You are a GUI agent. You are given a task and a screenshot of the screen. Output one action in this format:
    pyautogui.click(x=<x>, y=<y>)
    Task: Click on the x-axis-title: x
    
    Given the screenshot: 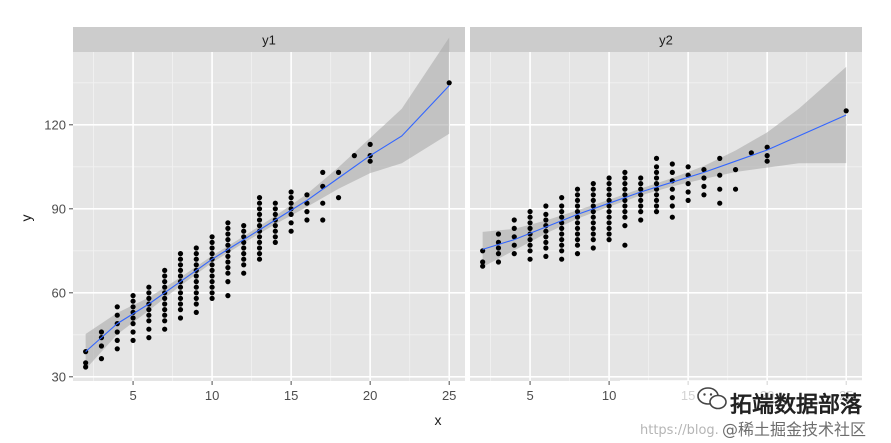 What is the action you would take?
    pyautogui.click(x=438, y=420)
    